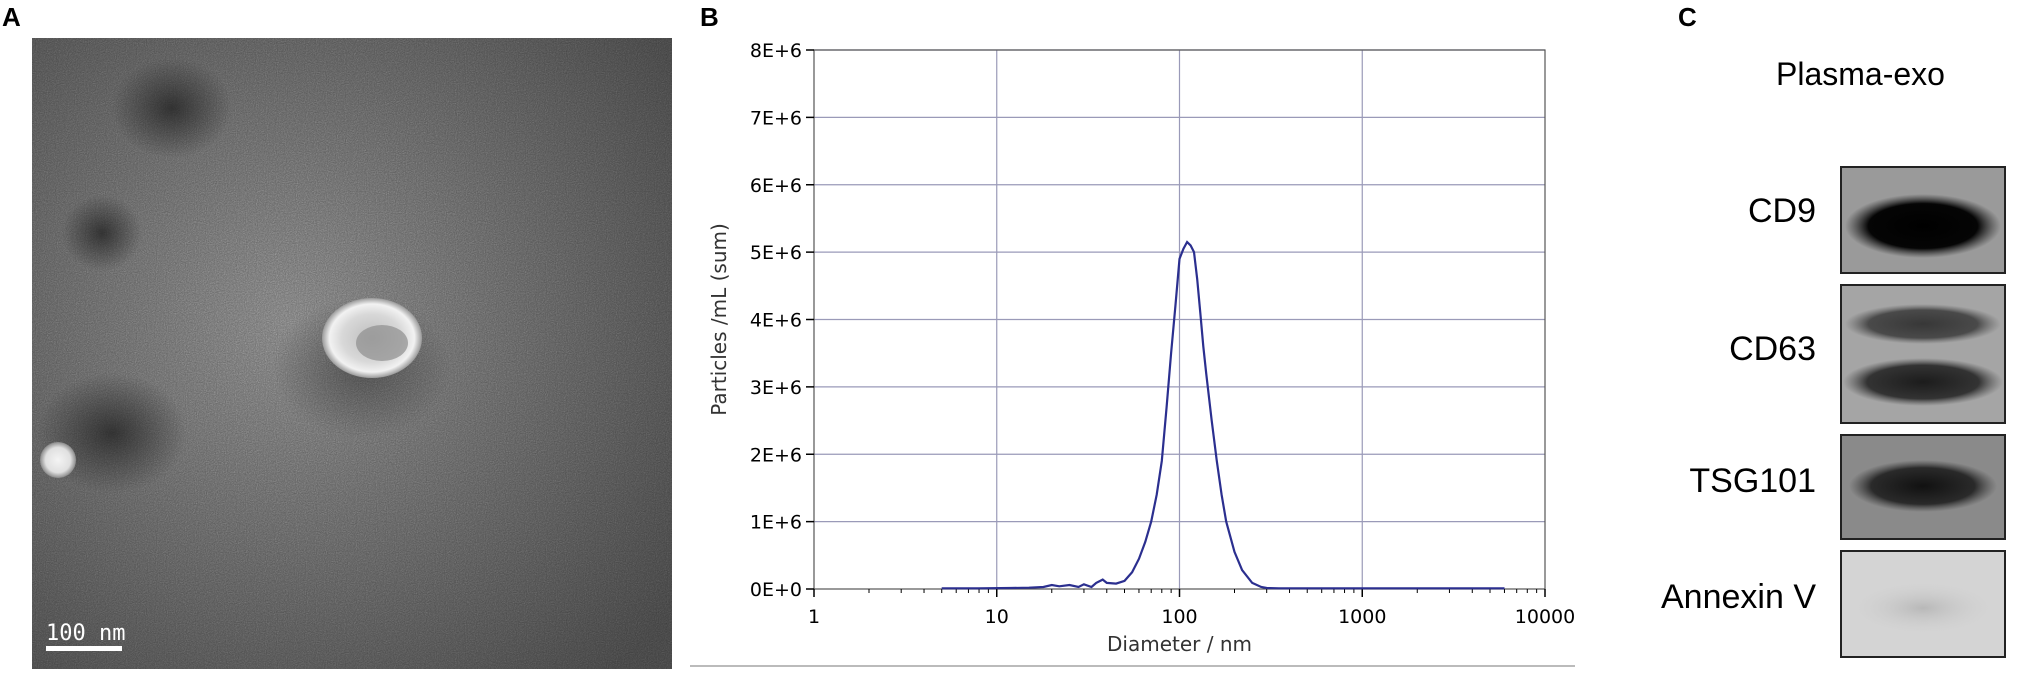 The image size is (2040, 674). What do you see at coordinates (1179, 644) in the screenshot?
I see `x-axis-label: Diameter / nm` at bounding box center [1179, 644].